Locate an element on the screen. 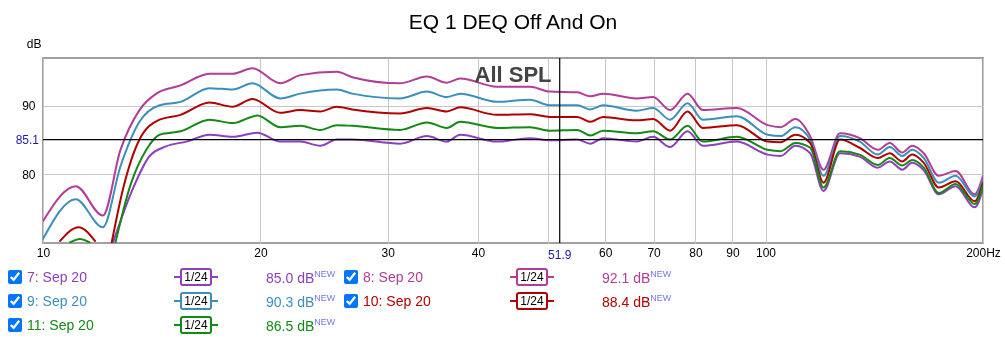 The width and height of the screenshot is (1005, 343). text: 86.5 dB$^{NEW}$ is located at coordinates (301, 325).